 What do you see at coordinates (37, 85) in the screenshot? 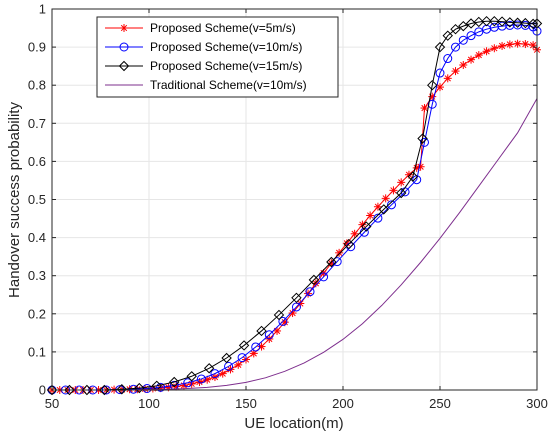
I see `y-tick-label: 0.8` at bounding box center [37, 85].